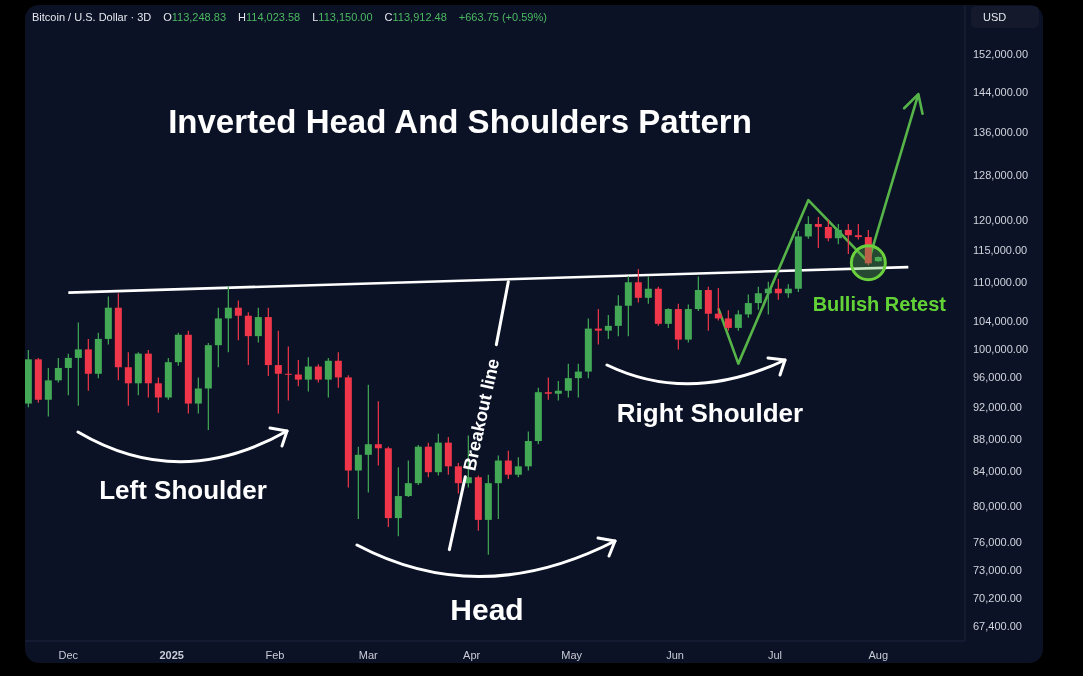  I want to click on y-tick-label: 104,000.00, so click(1001, 321).